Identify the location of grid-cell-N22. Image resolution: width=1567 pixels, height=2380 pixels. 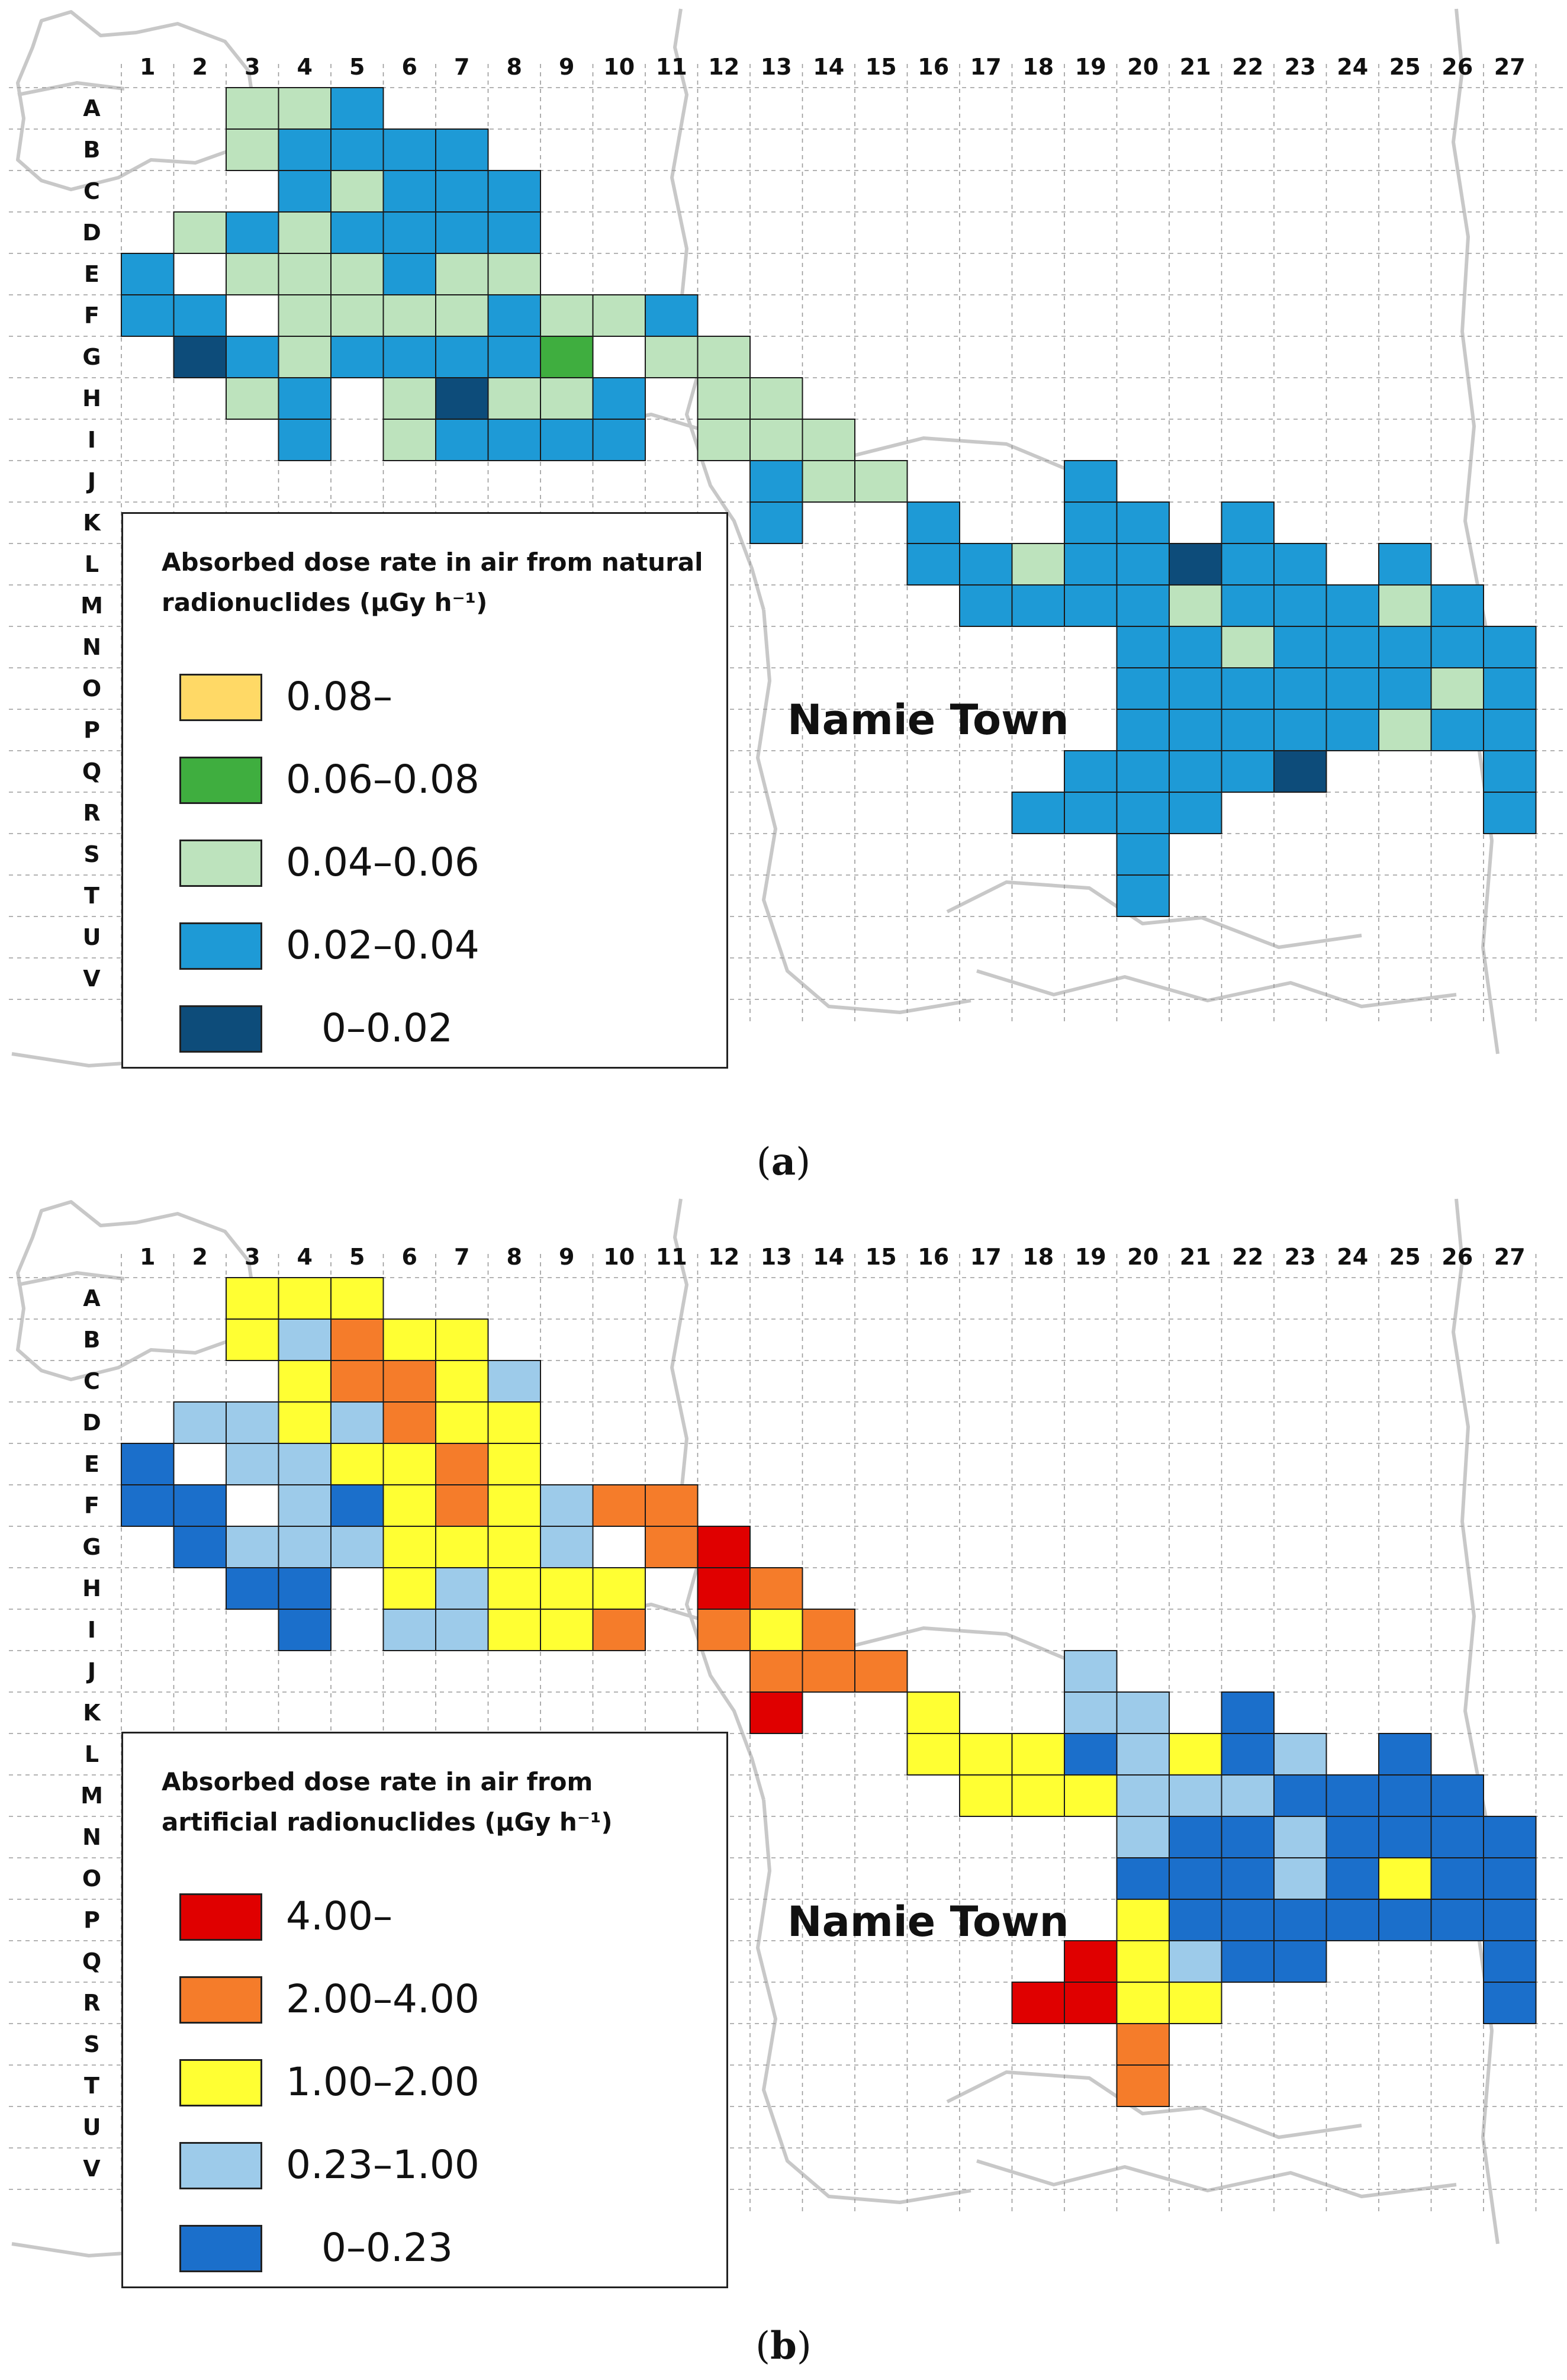
(1248, 1837).